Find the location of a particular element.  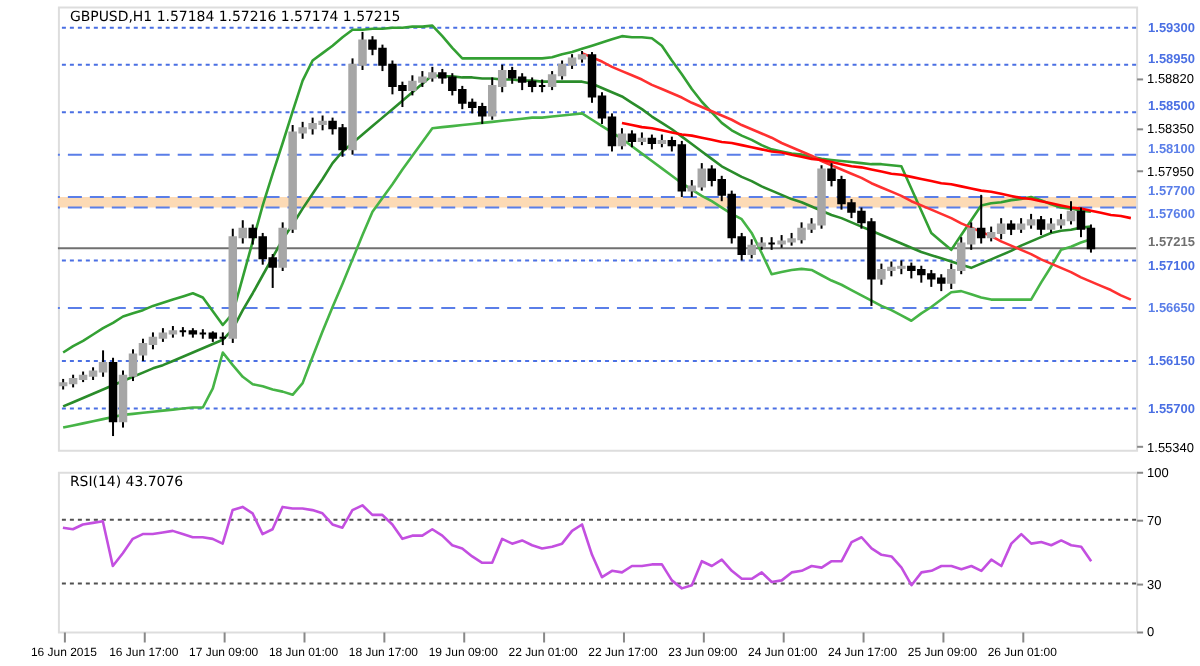

line-series is located at coordinates (577, 547).